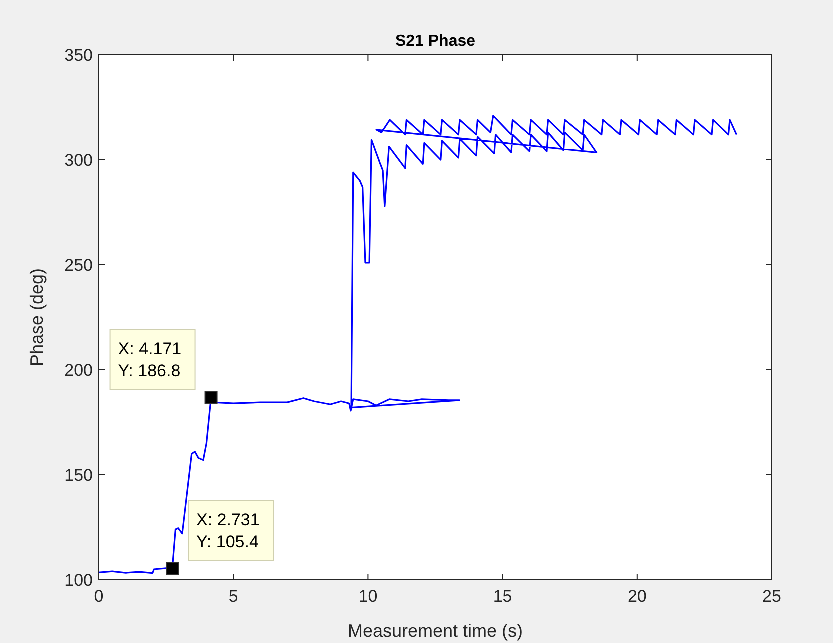  I want to click on y-tick-label: 250, so click(78, 265).